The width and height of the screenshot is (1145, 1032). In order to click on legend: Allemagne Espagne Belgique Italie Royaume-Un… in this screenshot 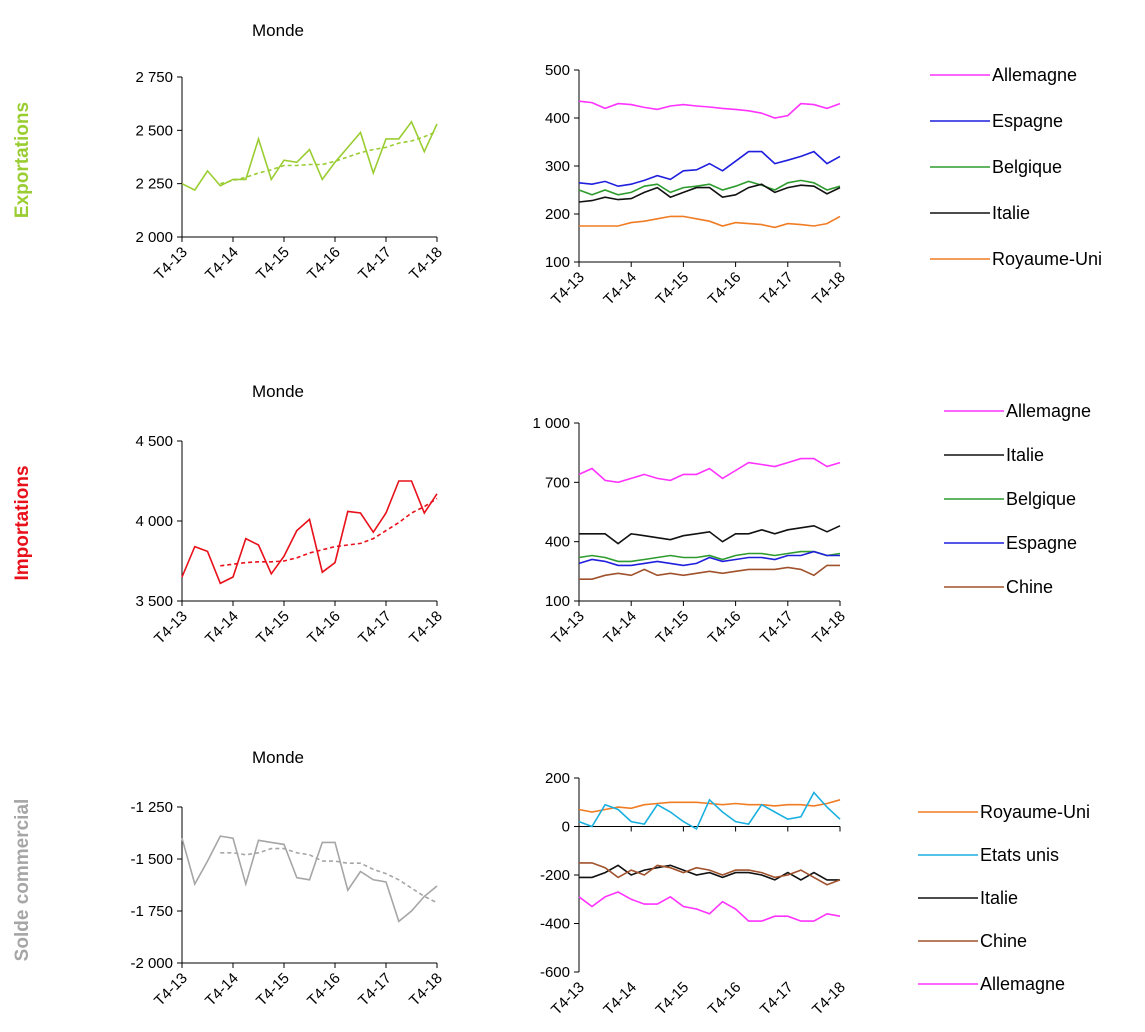, I will do `click(1016, 167)`.